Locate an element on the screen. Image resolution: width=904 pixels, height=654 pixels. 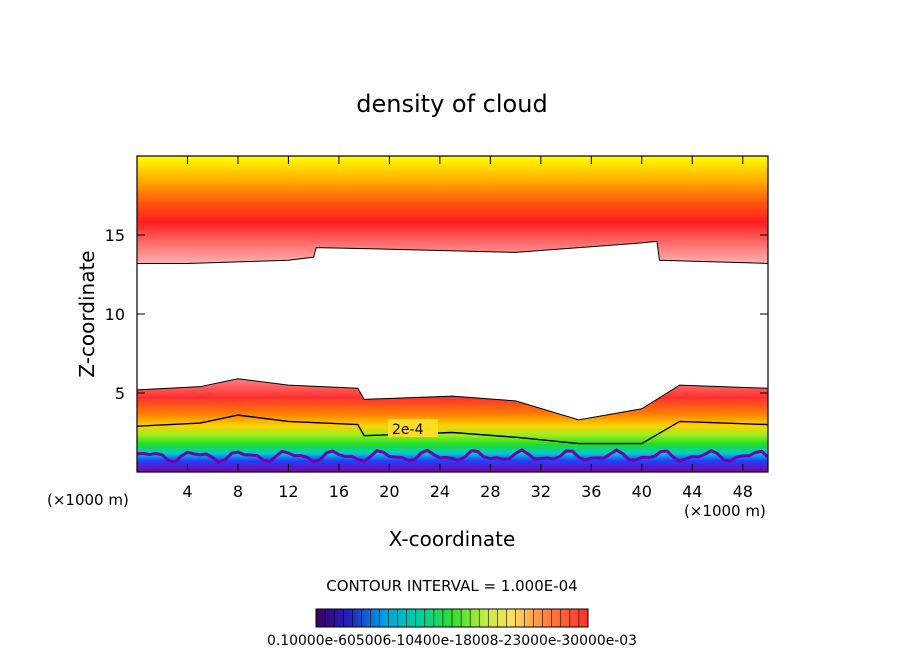
chart-title: density of cloud is located at coordinates (451, 104).